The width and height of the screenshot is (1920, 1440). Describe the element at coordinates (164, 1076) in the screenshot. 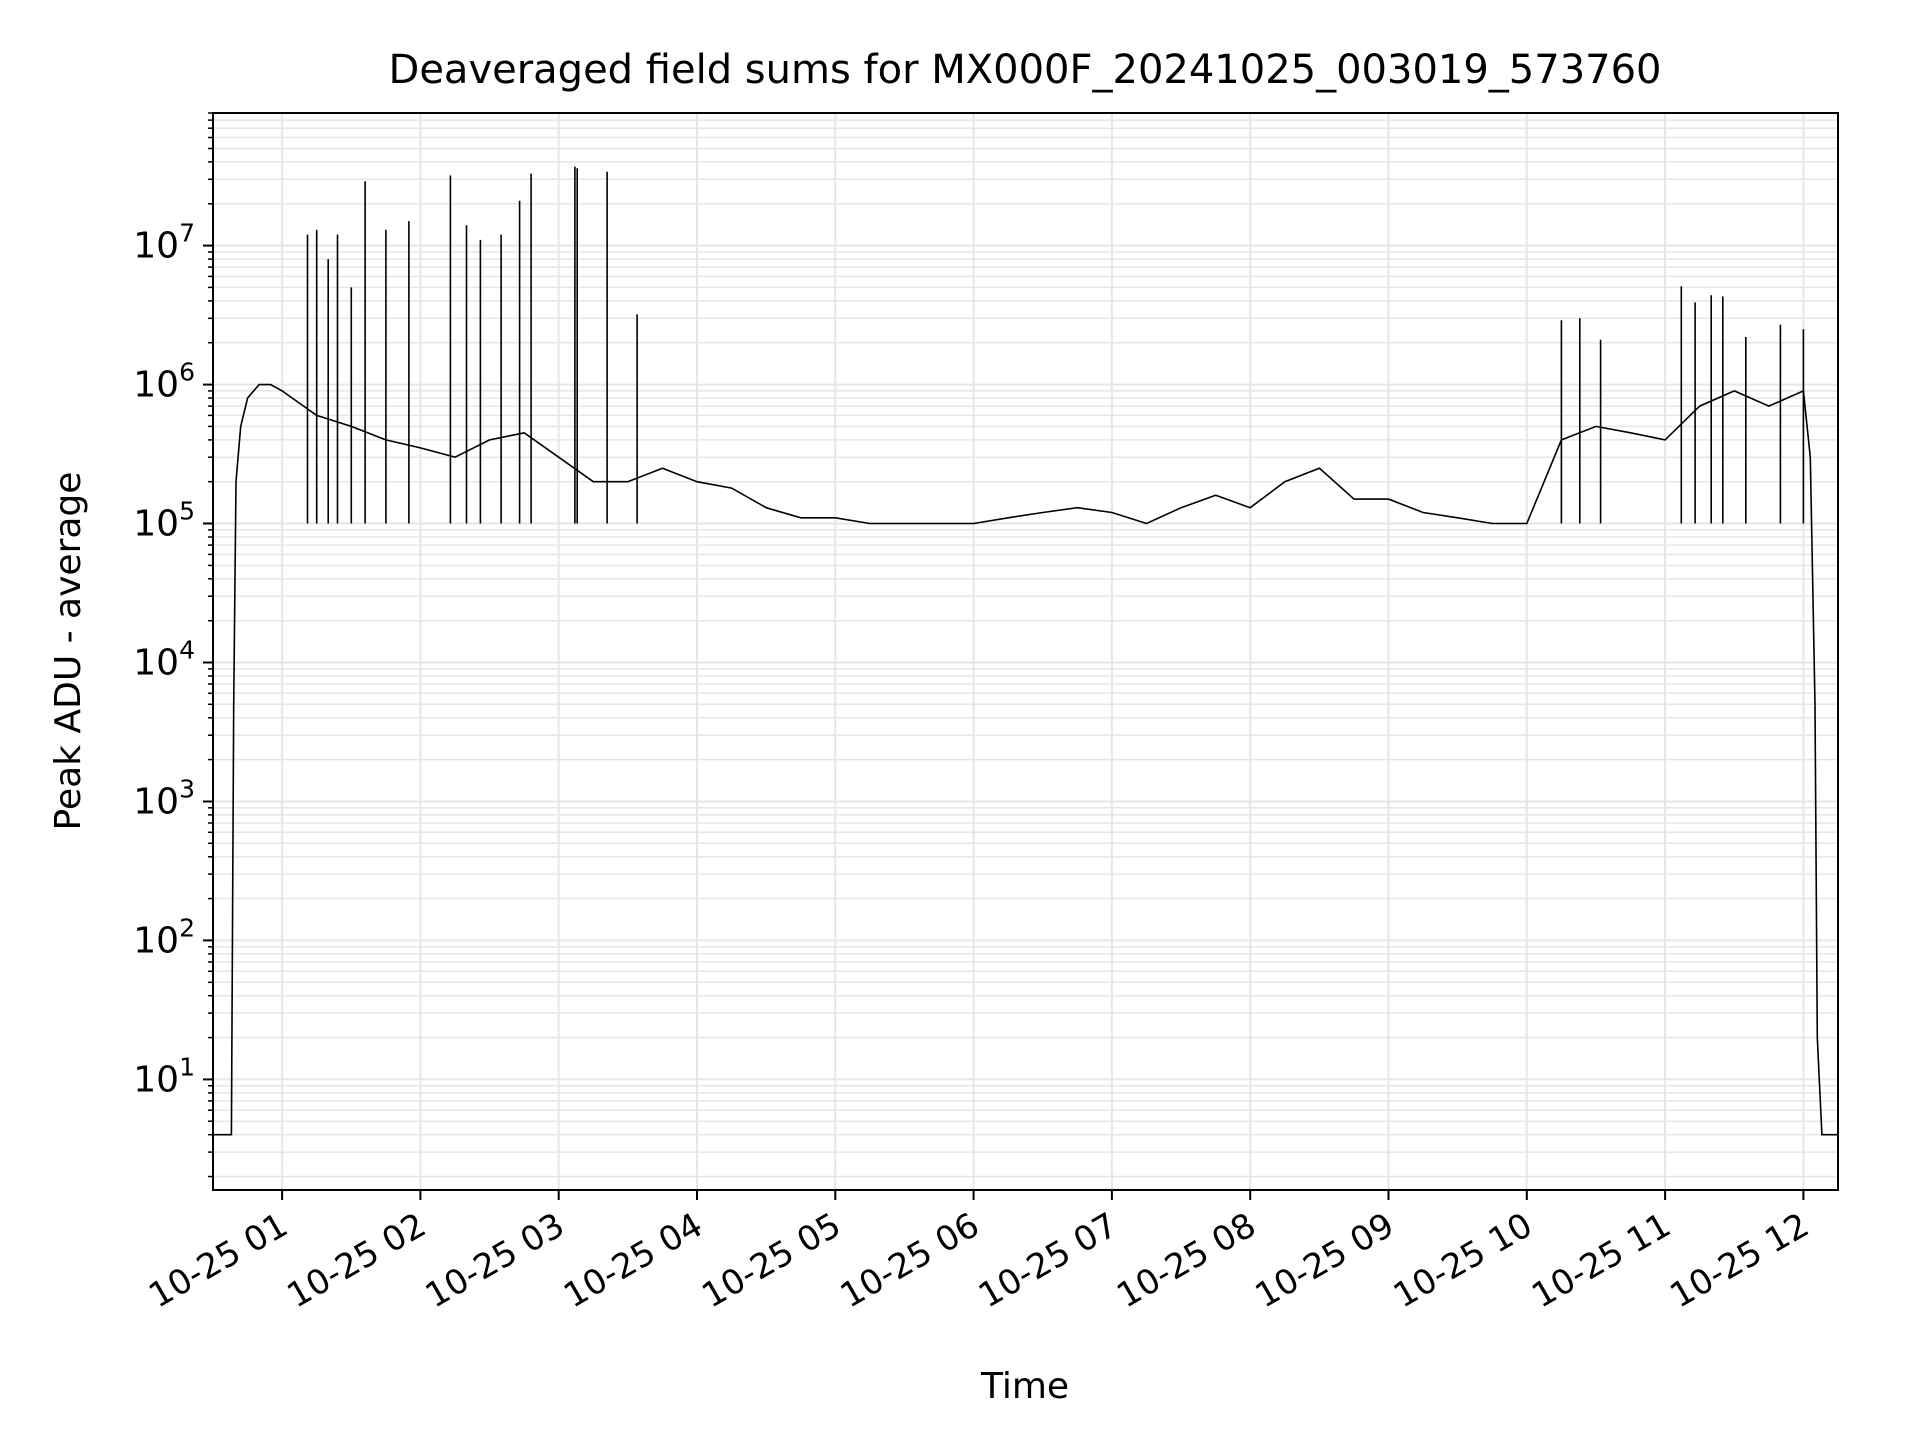

I see `y-tick-label: 10¹` at that location.